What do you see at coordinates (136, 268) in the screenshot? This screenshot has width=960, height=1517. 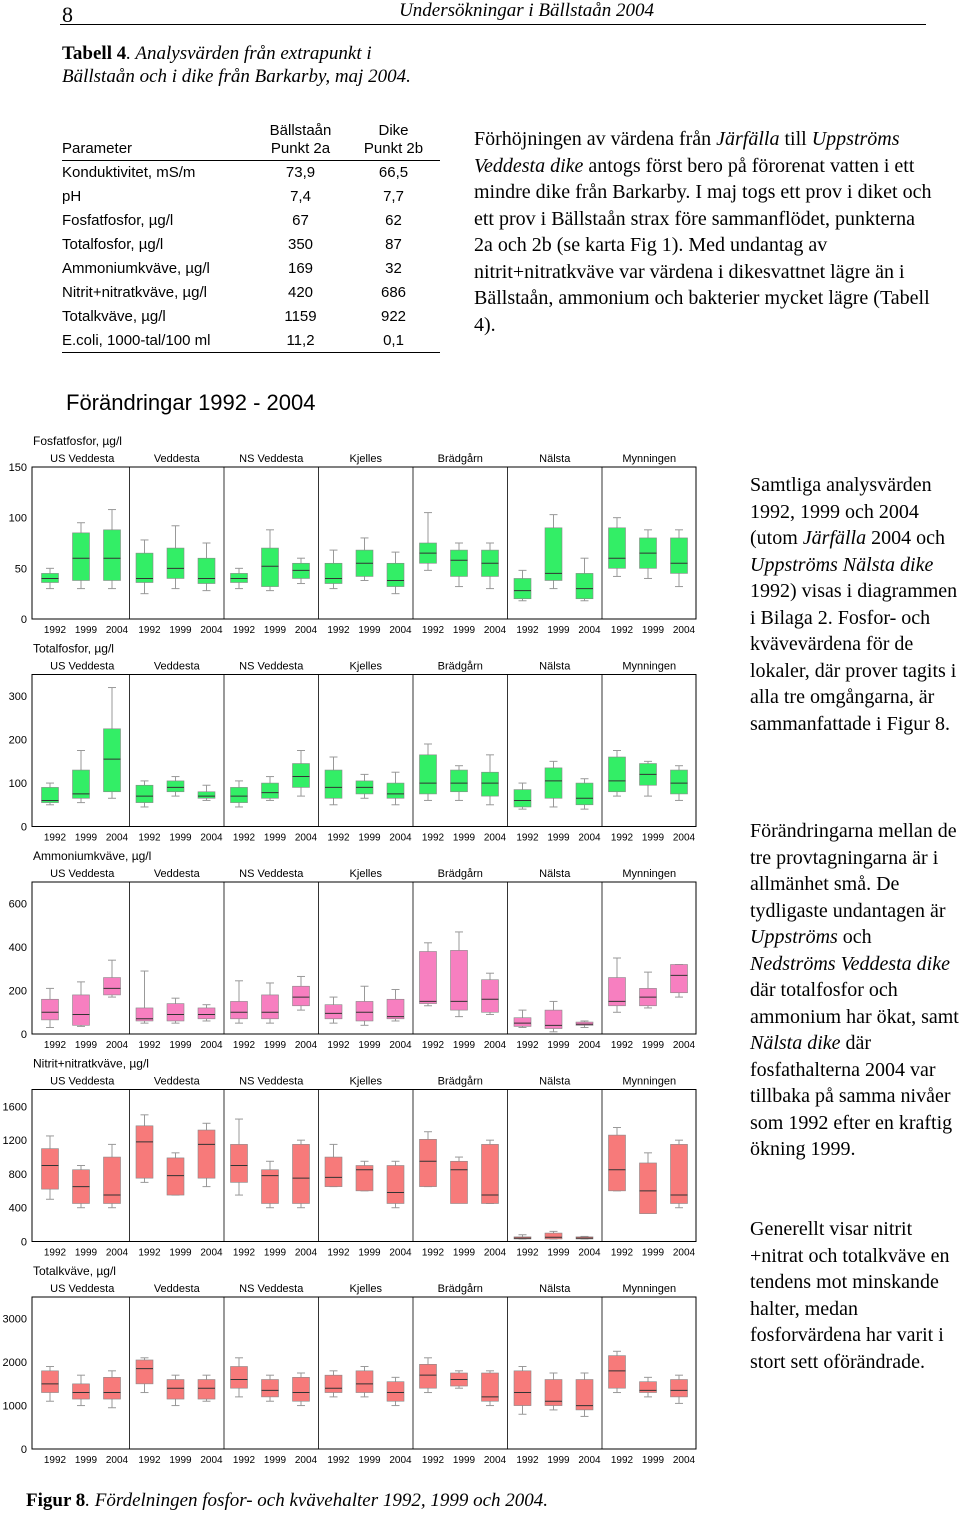 I see `param-cell: Ammoniumkväve, µg/l` at bounding box center [136, 268].